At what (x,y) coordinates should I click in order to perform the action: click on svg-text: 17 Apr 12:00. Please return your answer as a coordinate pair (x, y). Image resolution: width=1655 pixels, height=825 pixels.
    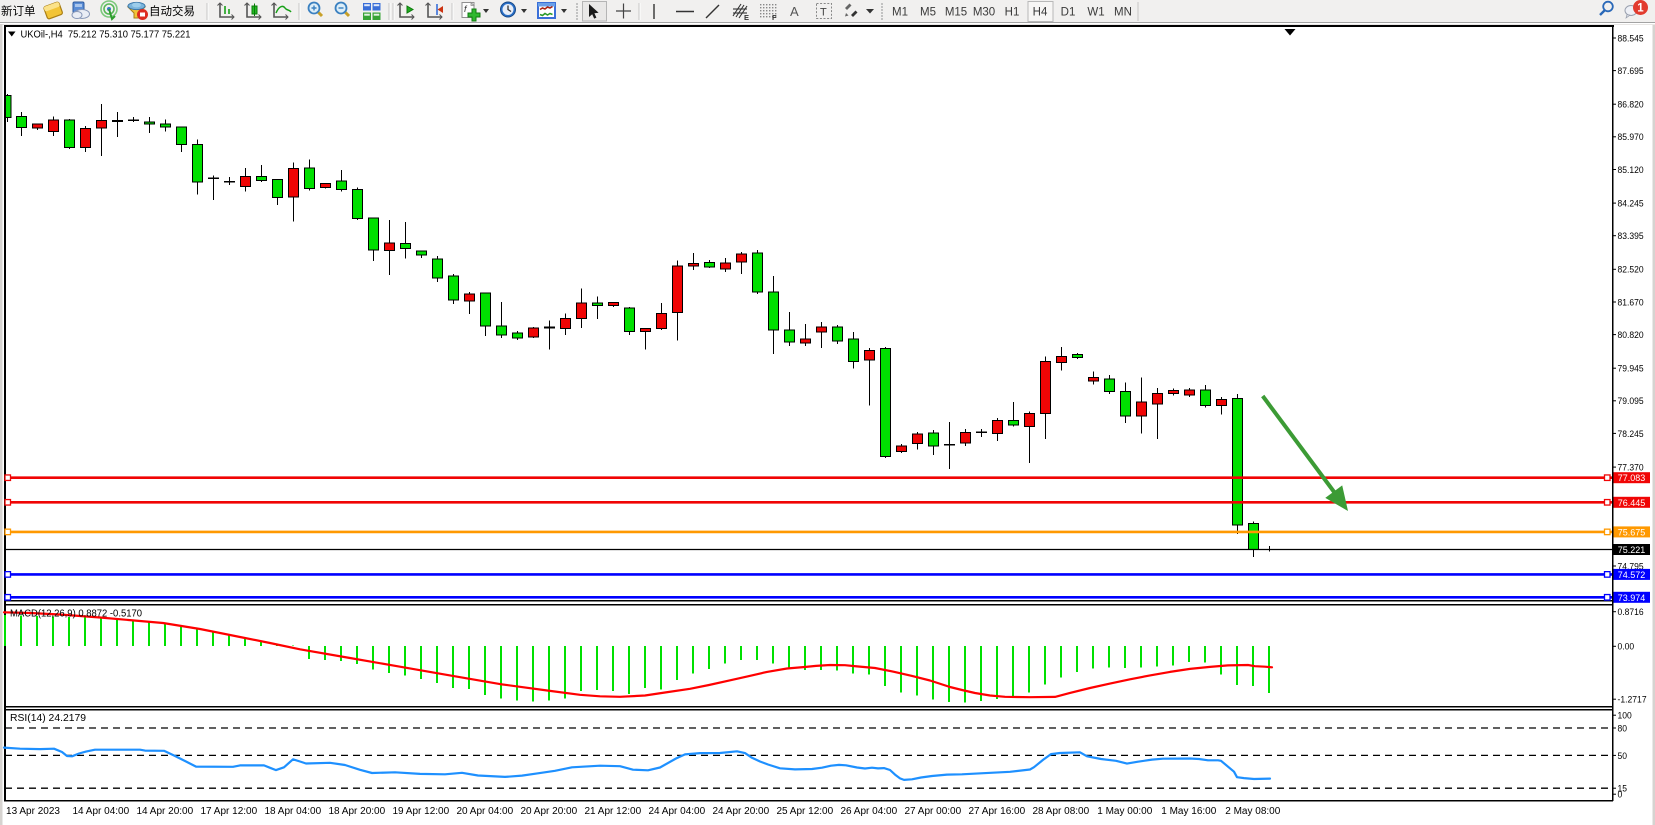
    Looking at the image, I should click on (228, 811).